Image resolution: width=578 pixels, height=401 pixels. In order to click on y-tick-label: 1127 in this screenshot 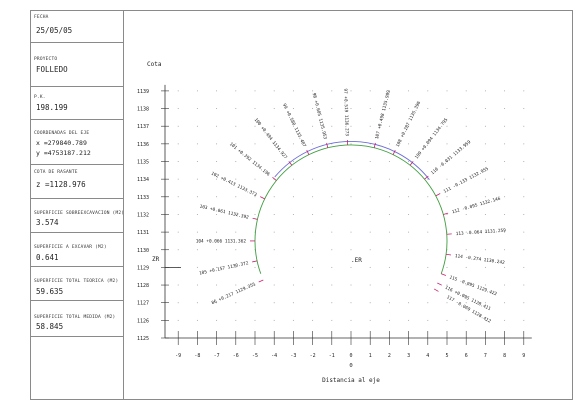, I will do `click(143, 304)`.